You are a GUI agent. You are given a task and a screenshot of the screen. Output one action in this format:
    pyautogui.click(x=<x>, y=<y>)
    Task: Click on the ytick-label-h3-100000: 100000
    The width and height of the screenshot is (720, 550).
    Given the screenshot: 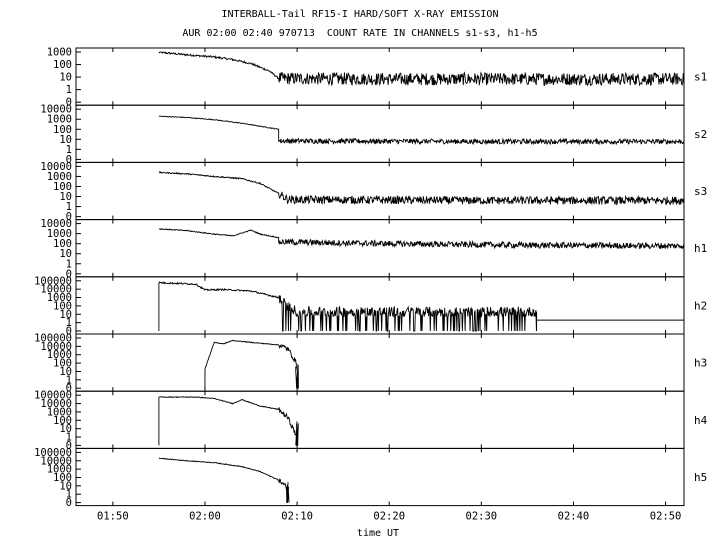 What is the action you would take?
    pyautogui.click(x=53, y=339)
    